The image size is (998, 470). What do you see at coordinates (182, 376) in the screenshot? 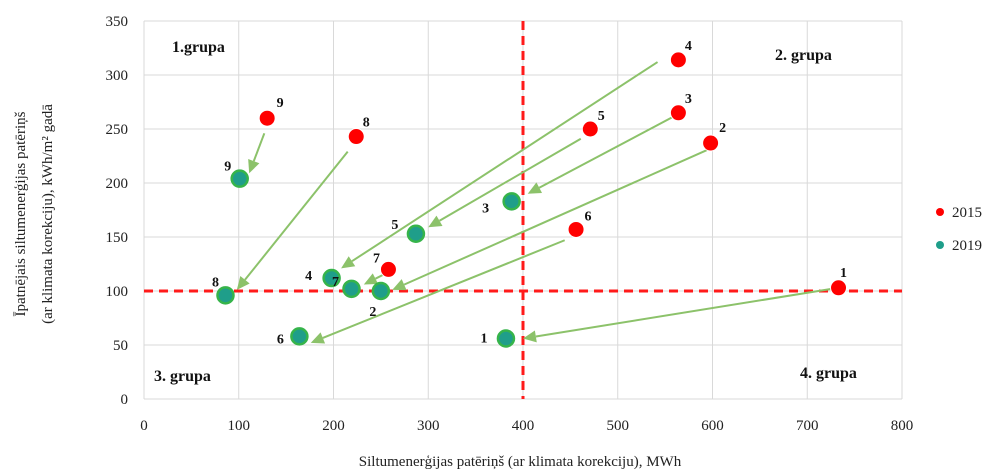
I see `group-label-3: 3. grupa` at bounding box center [182, 376].